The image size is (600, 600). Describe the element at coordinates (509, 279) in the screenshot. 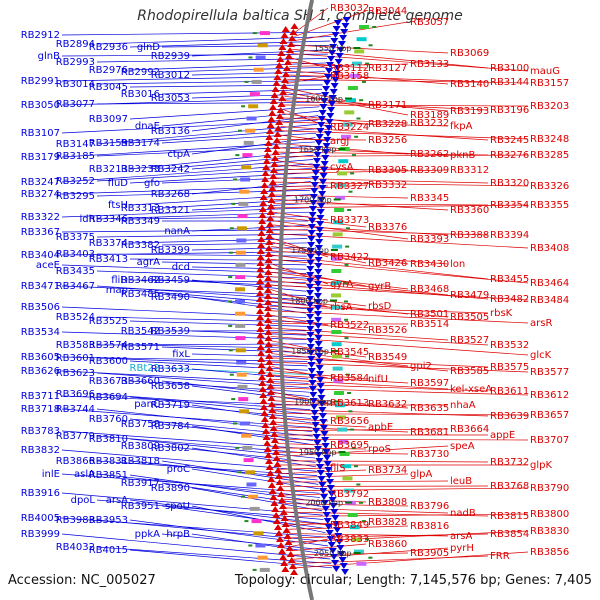

I see `gene-label: RB3455` at that location.